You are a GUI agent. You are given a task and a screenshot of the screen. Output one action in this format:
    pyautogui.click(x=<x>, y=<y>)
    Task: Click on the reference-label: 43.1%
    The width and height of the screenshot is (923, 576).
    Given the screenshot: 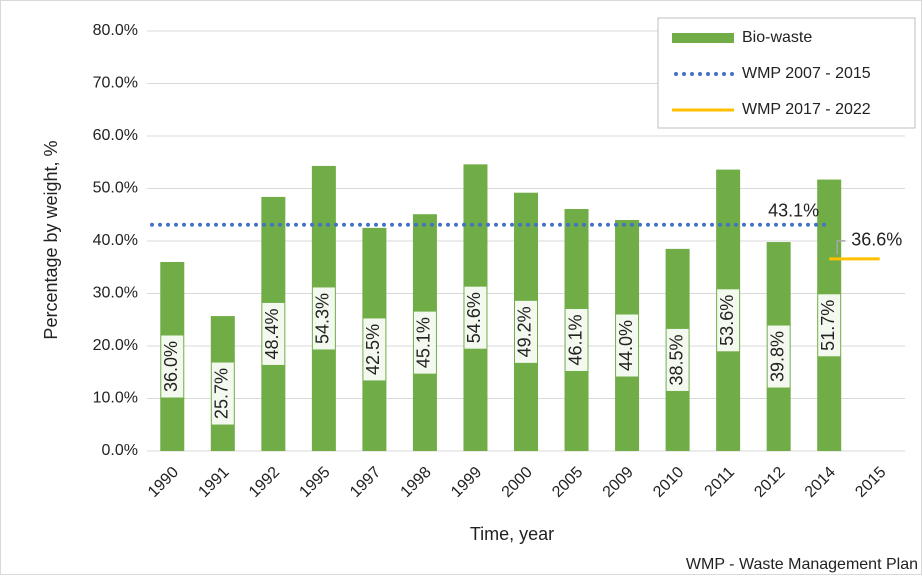 What is the action you would take?
    pyautogui.click(x=793, y=210)
    